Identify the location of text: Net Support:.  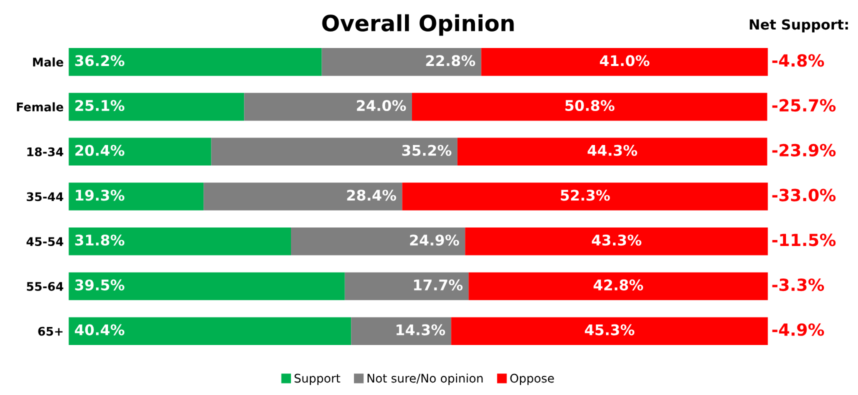
(799, 25).